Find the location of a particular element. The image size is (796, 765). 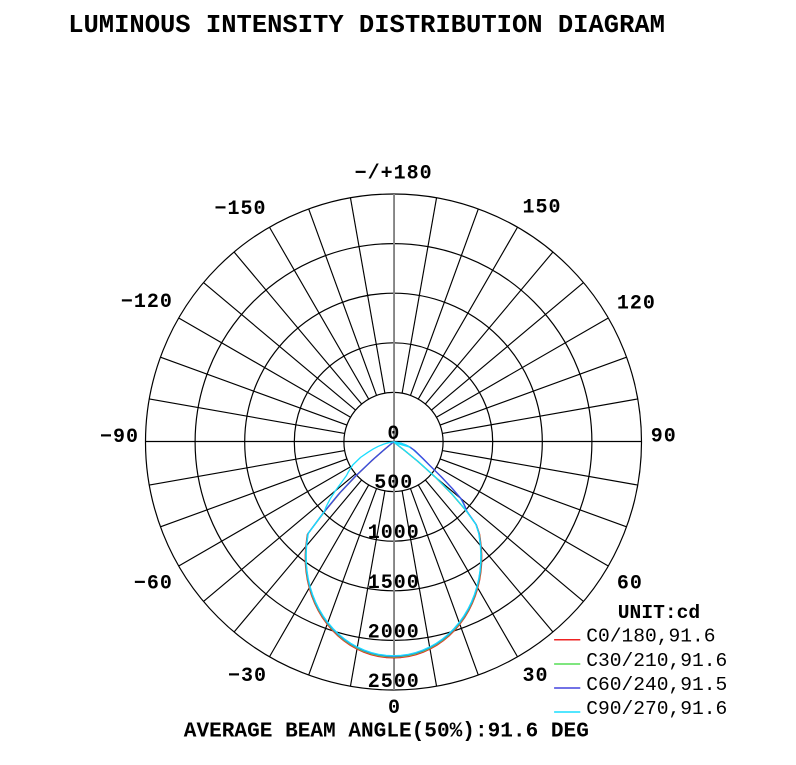

svg-text: 1000 is located at coordinates (394, 533).